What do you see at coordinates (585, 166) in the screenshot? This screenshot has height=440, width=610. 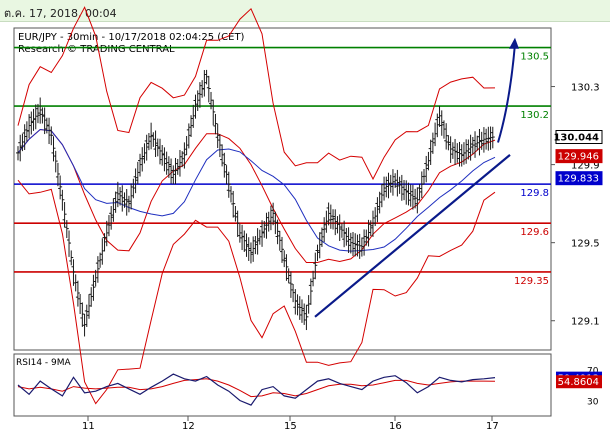 I see `price-tick-label: 129.9` at bounding box center [585, 166].